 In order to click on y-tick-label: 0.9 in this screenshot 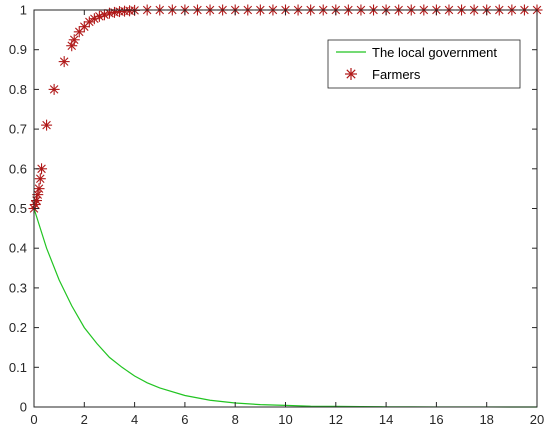, I will do `click(18, 49)`.